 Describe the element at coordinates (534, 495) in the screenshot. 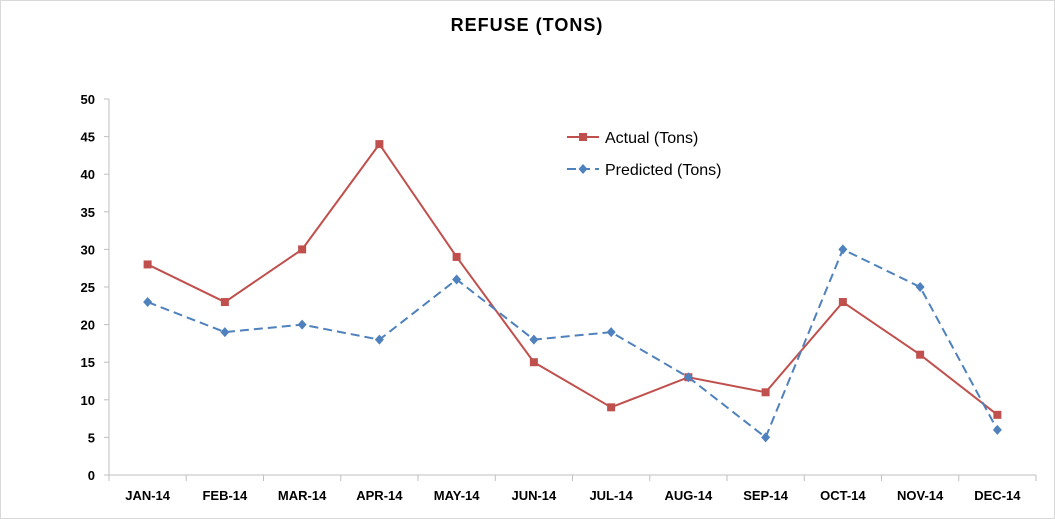

I see `x-tick-label: JUN-14` at that location.